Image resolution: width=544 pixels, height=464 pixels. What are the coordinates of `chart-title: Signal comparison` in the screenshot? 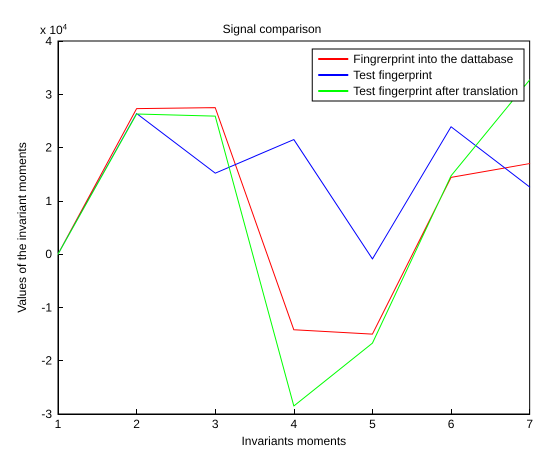 It's located at (272, 29).